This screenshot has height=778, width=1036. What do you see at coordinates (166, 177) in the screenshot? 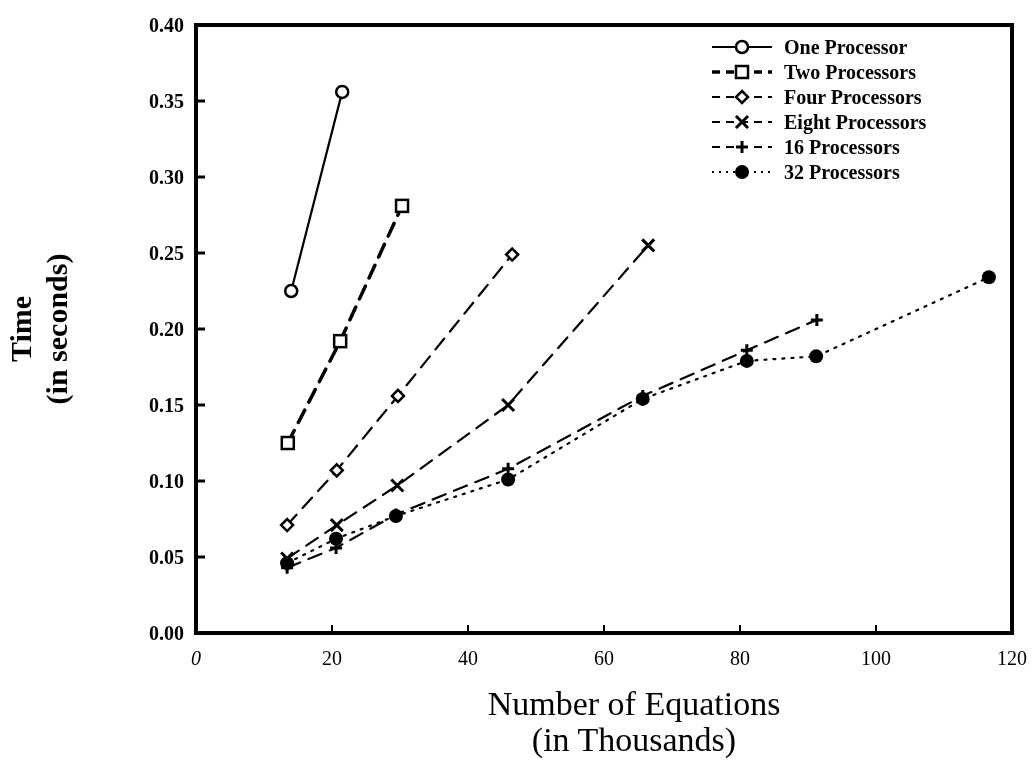
I see `y-tick-label: 0.30` at bounding box center [166, 177].